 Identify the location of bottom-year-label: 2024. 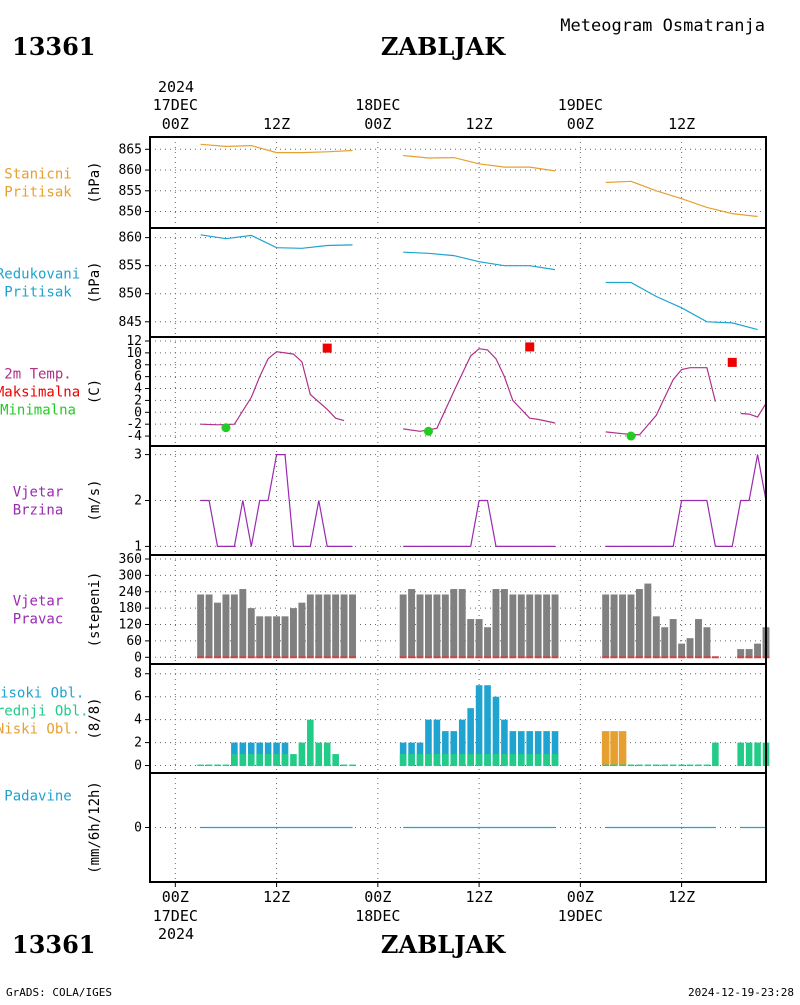
(176, 934).